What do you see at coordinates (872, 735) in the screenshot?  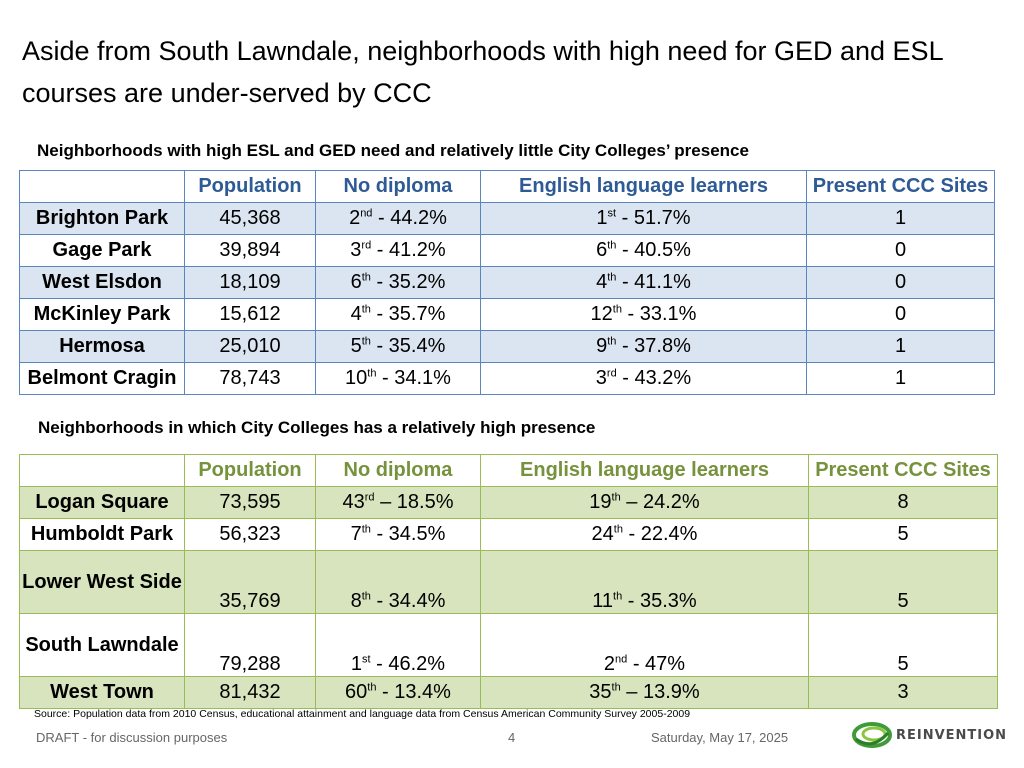 I see `reinvention-swirl-icon` at bounding box center [872, 735].